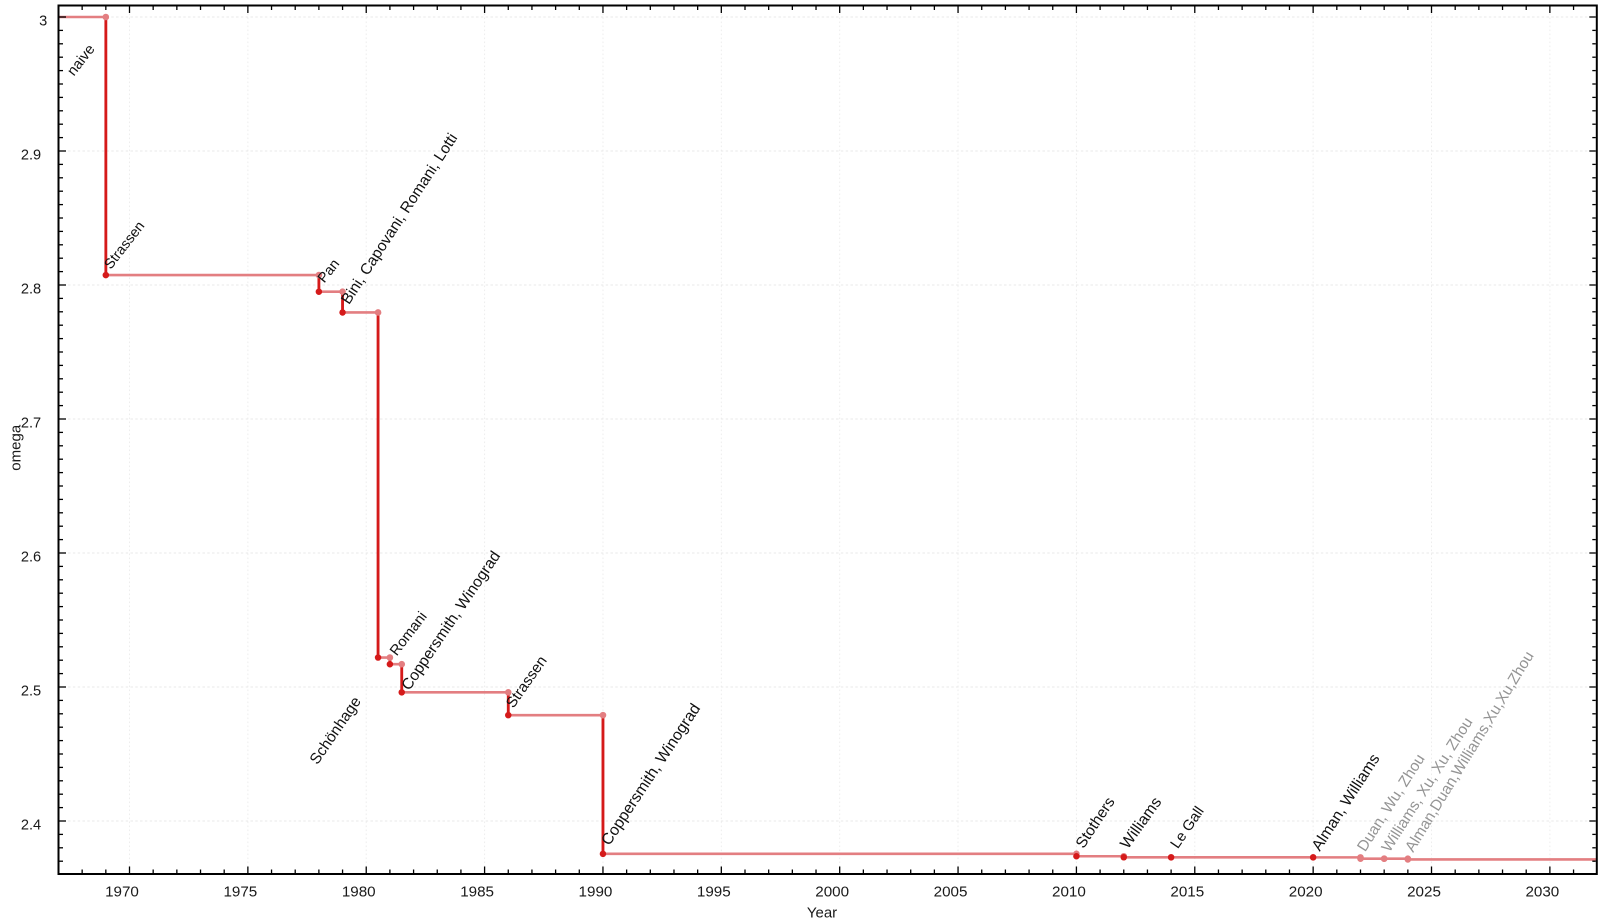 The image size is (1600, 920). Describe the element at coordinates (1187, 892) in the screenshot. I see `svg-text: 2015` at that location.